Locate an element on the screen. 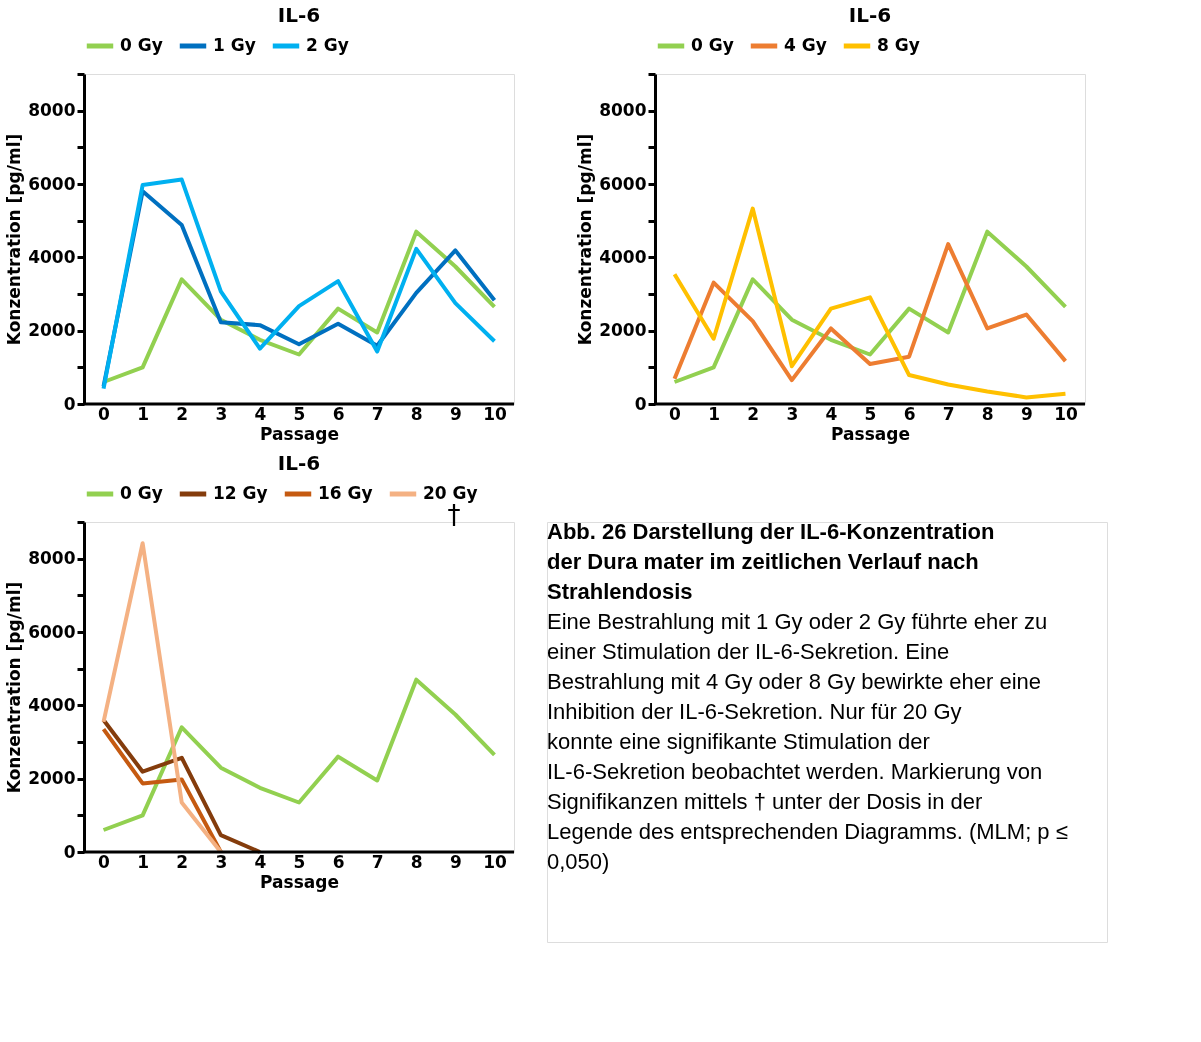 This screenshot has height=1042, width=1201. legend-label: 2 Gy is located at coordinates (327, 45).